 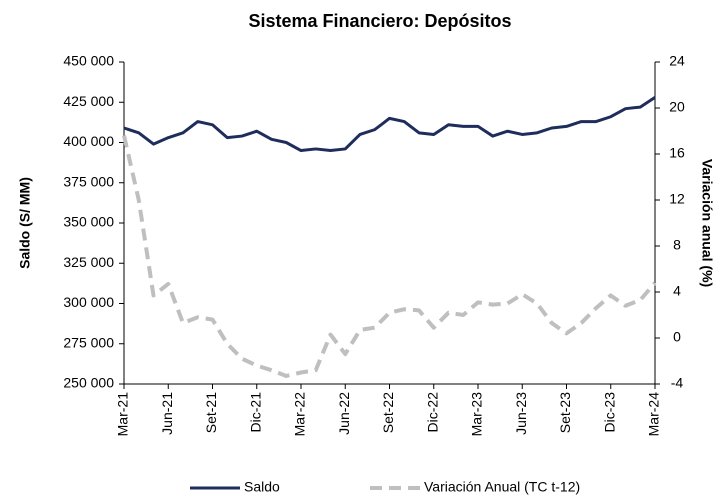 I want to click on y2-axis-label: Variación anual (%), so click(x=707, y=223).